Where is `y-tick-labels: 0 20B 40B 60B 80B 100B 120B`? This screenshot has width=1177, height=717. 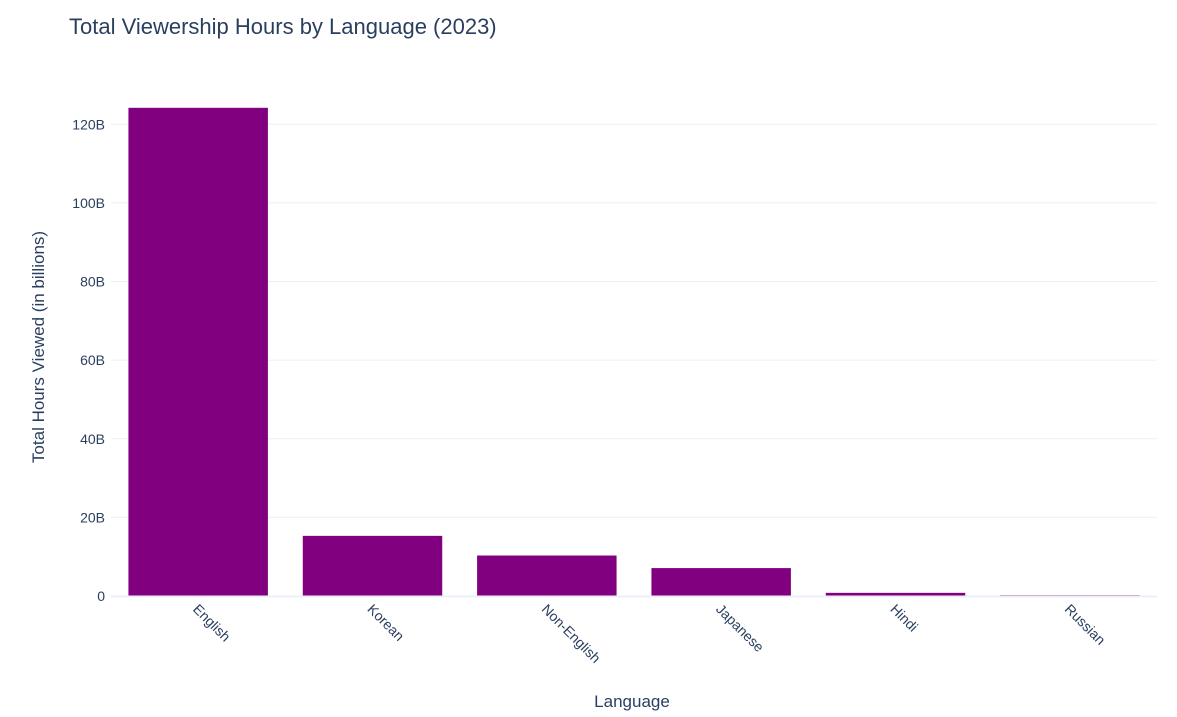 y-tick-labels: 0 20B 40B 60B 80B 100B 120B is located at coordinates (88, 360).